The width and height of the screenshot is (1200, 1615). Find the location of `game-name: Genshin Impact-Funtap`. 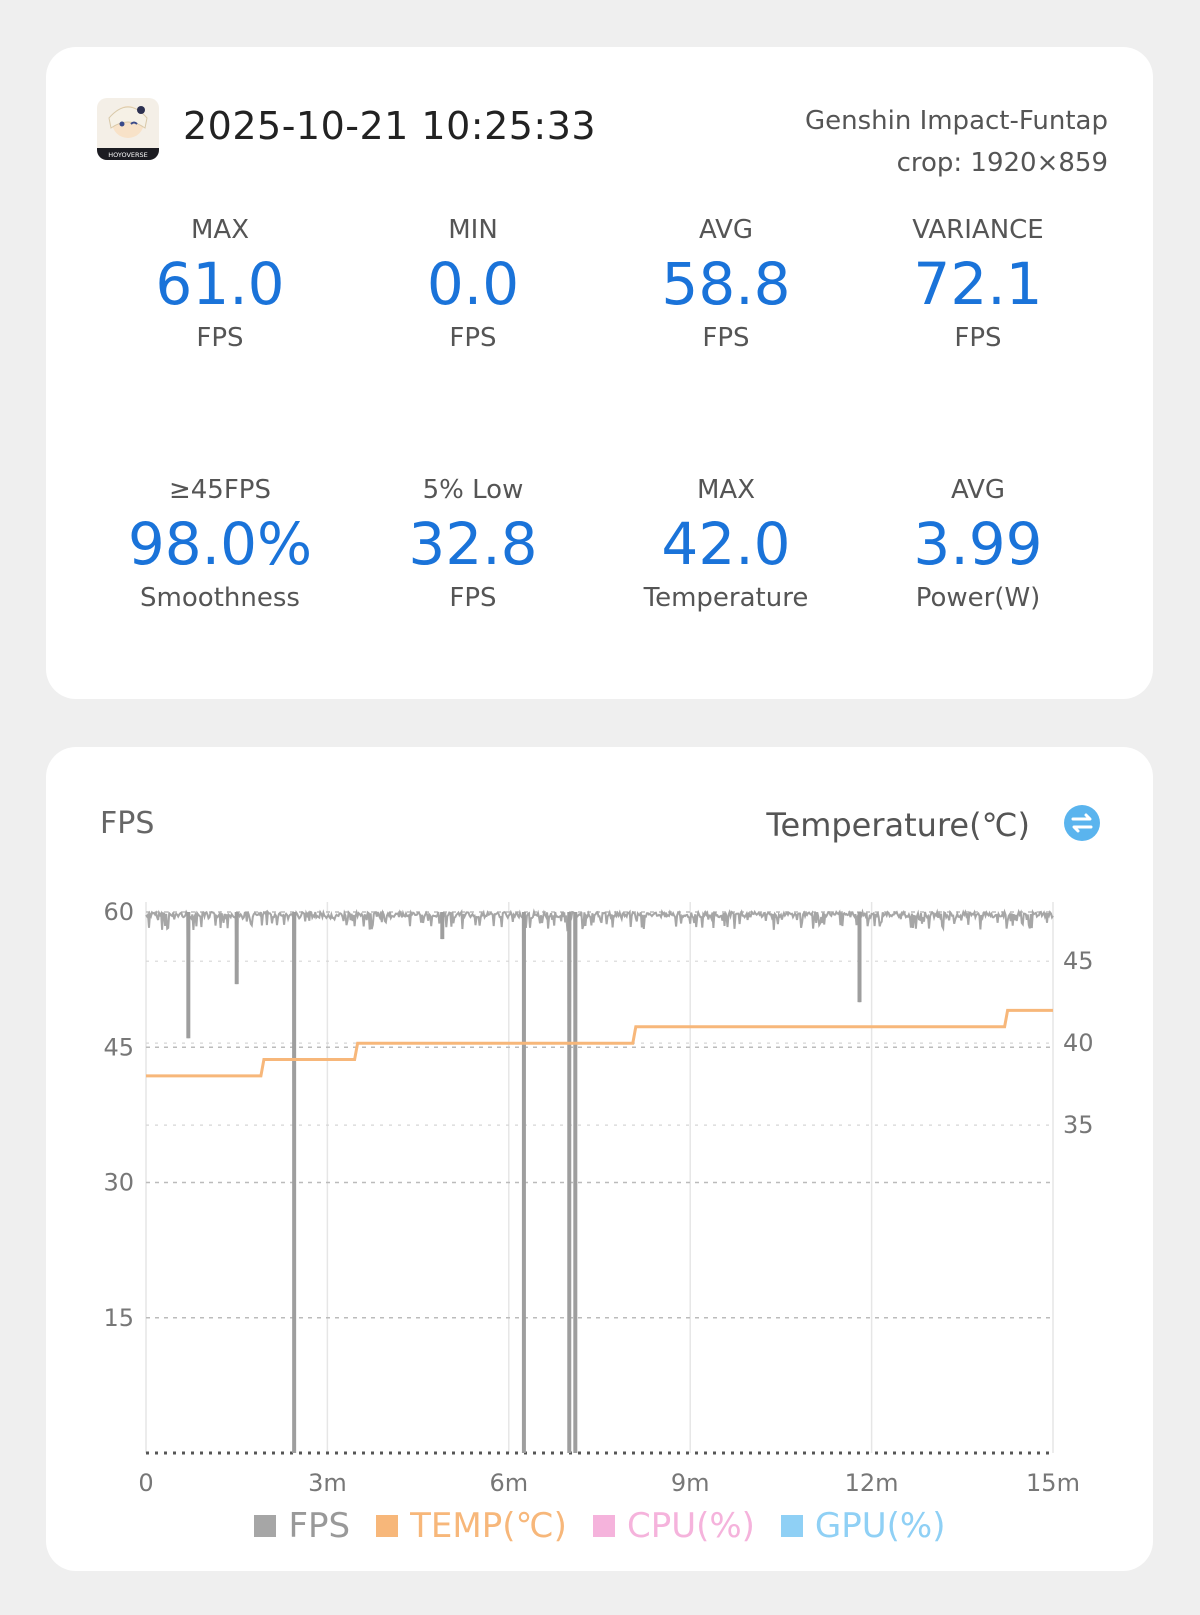

game-name: Genshin Impact-Funtap is located at coordinates (956, 121).